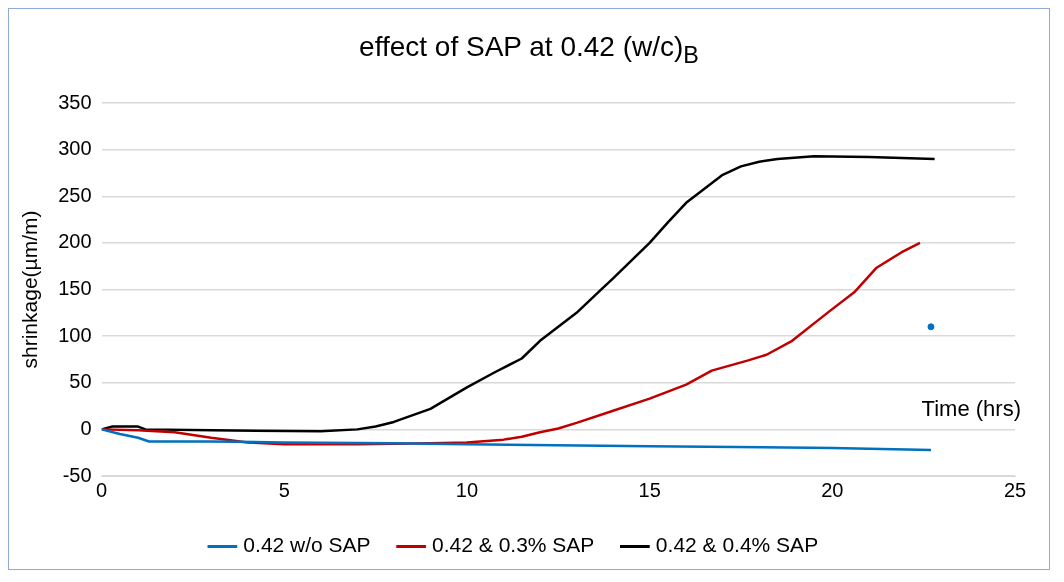  What do you see at coordinates (30, 289) in the screenshot?
I see `y-axis-title: shrinkage(µm/m)` at bounding box center [30, 289].